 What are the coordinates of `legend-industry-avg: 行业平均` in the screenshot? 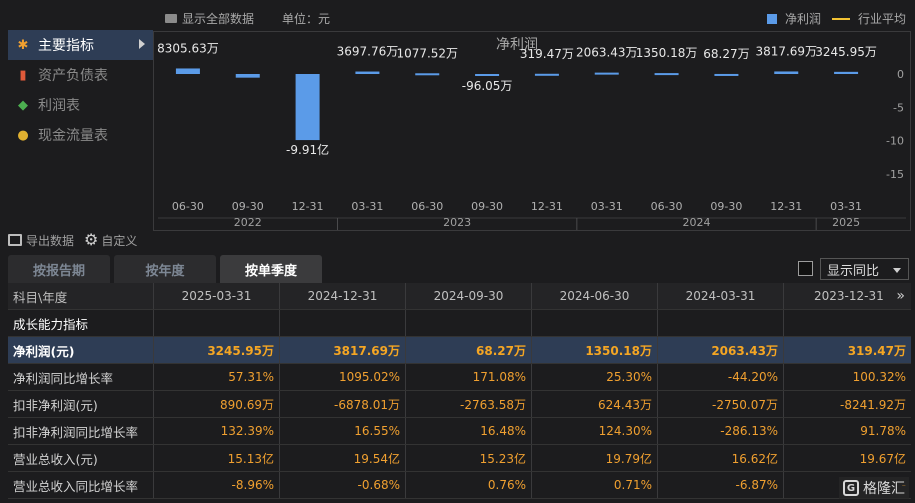 It's located at (869, 18).